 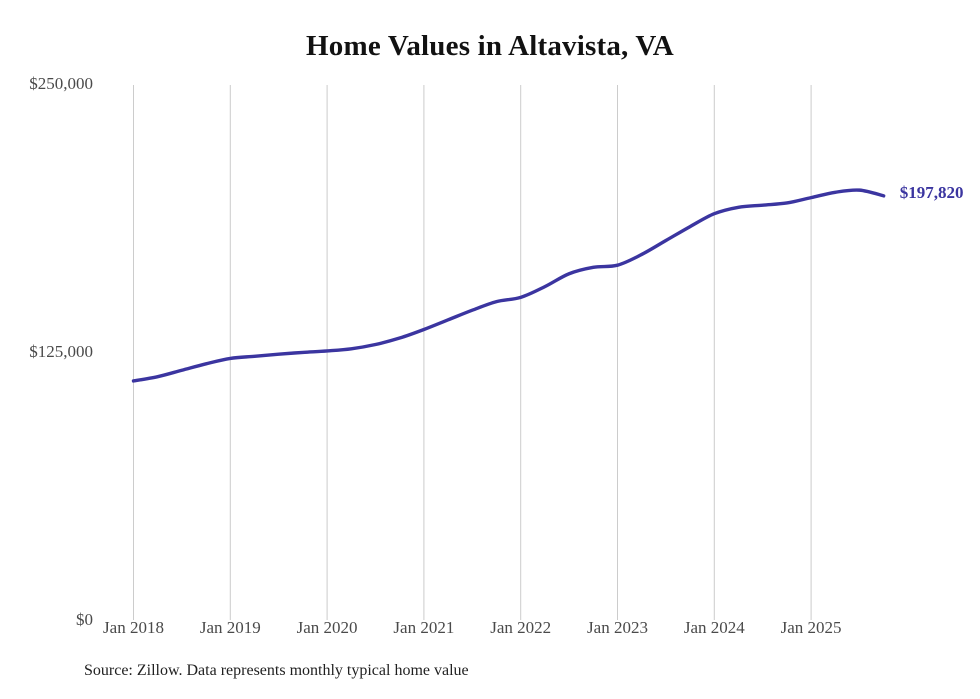 What do you see at coordinates (327, 627) in the screenshot?
I see `x-axis-tick-jan-2020: Jan 2020` at bounding box center [327, 627].